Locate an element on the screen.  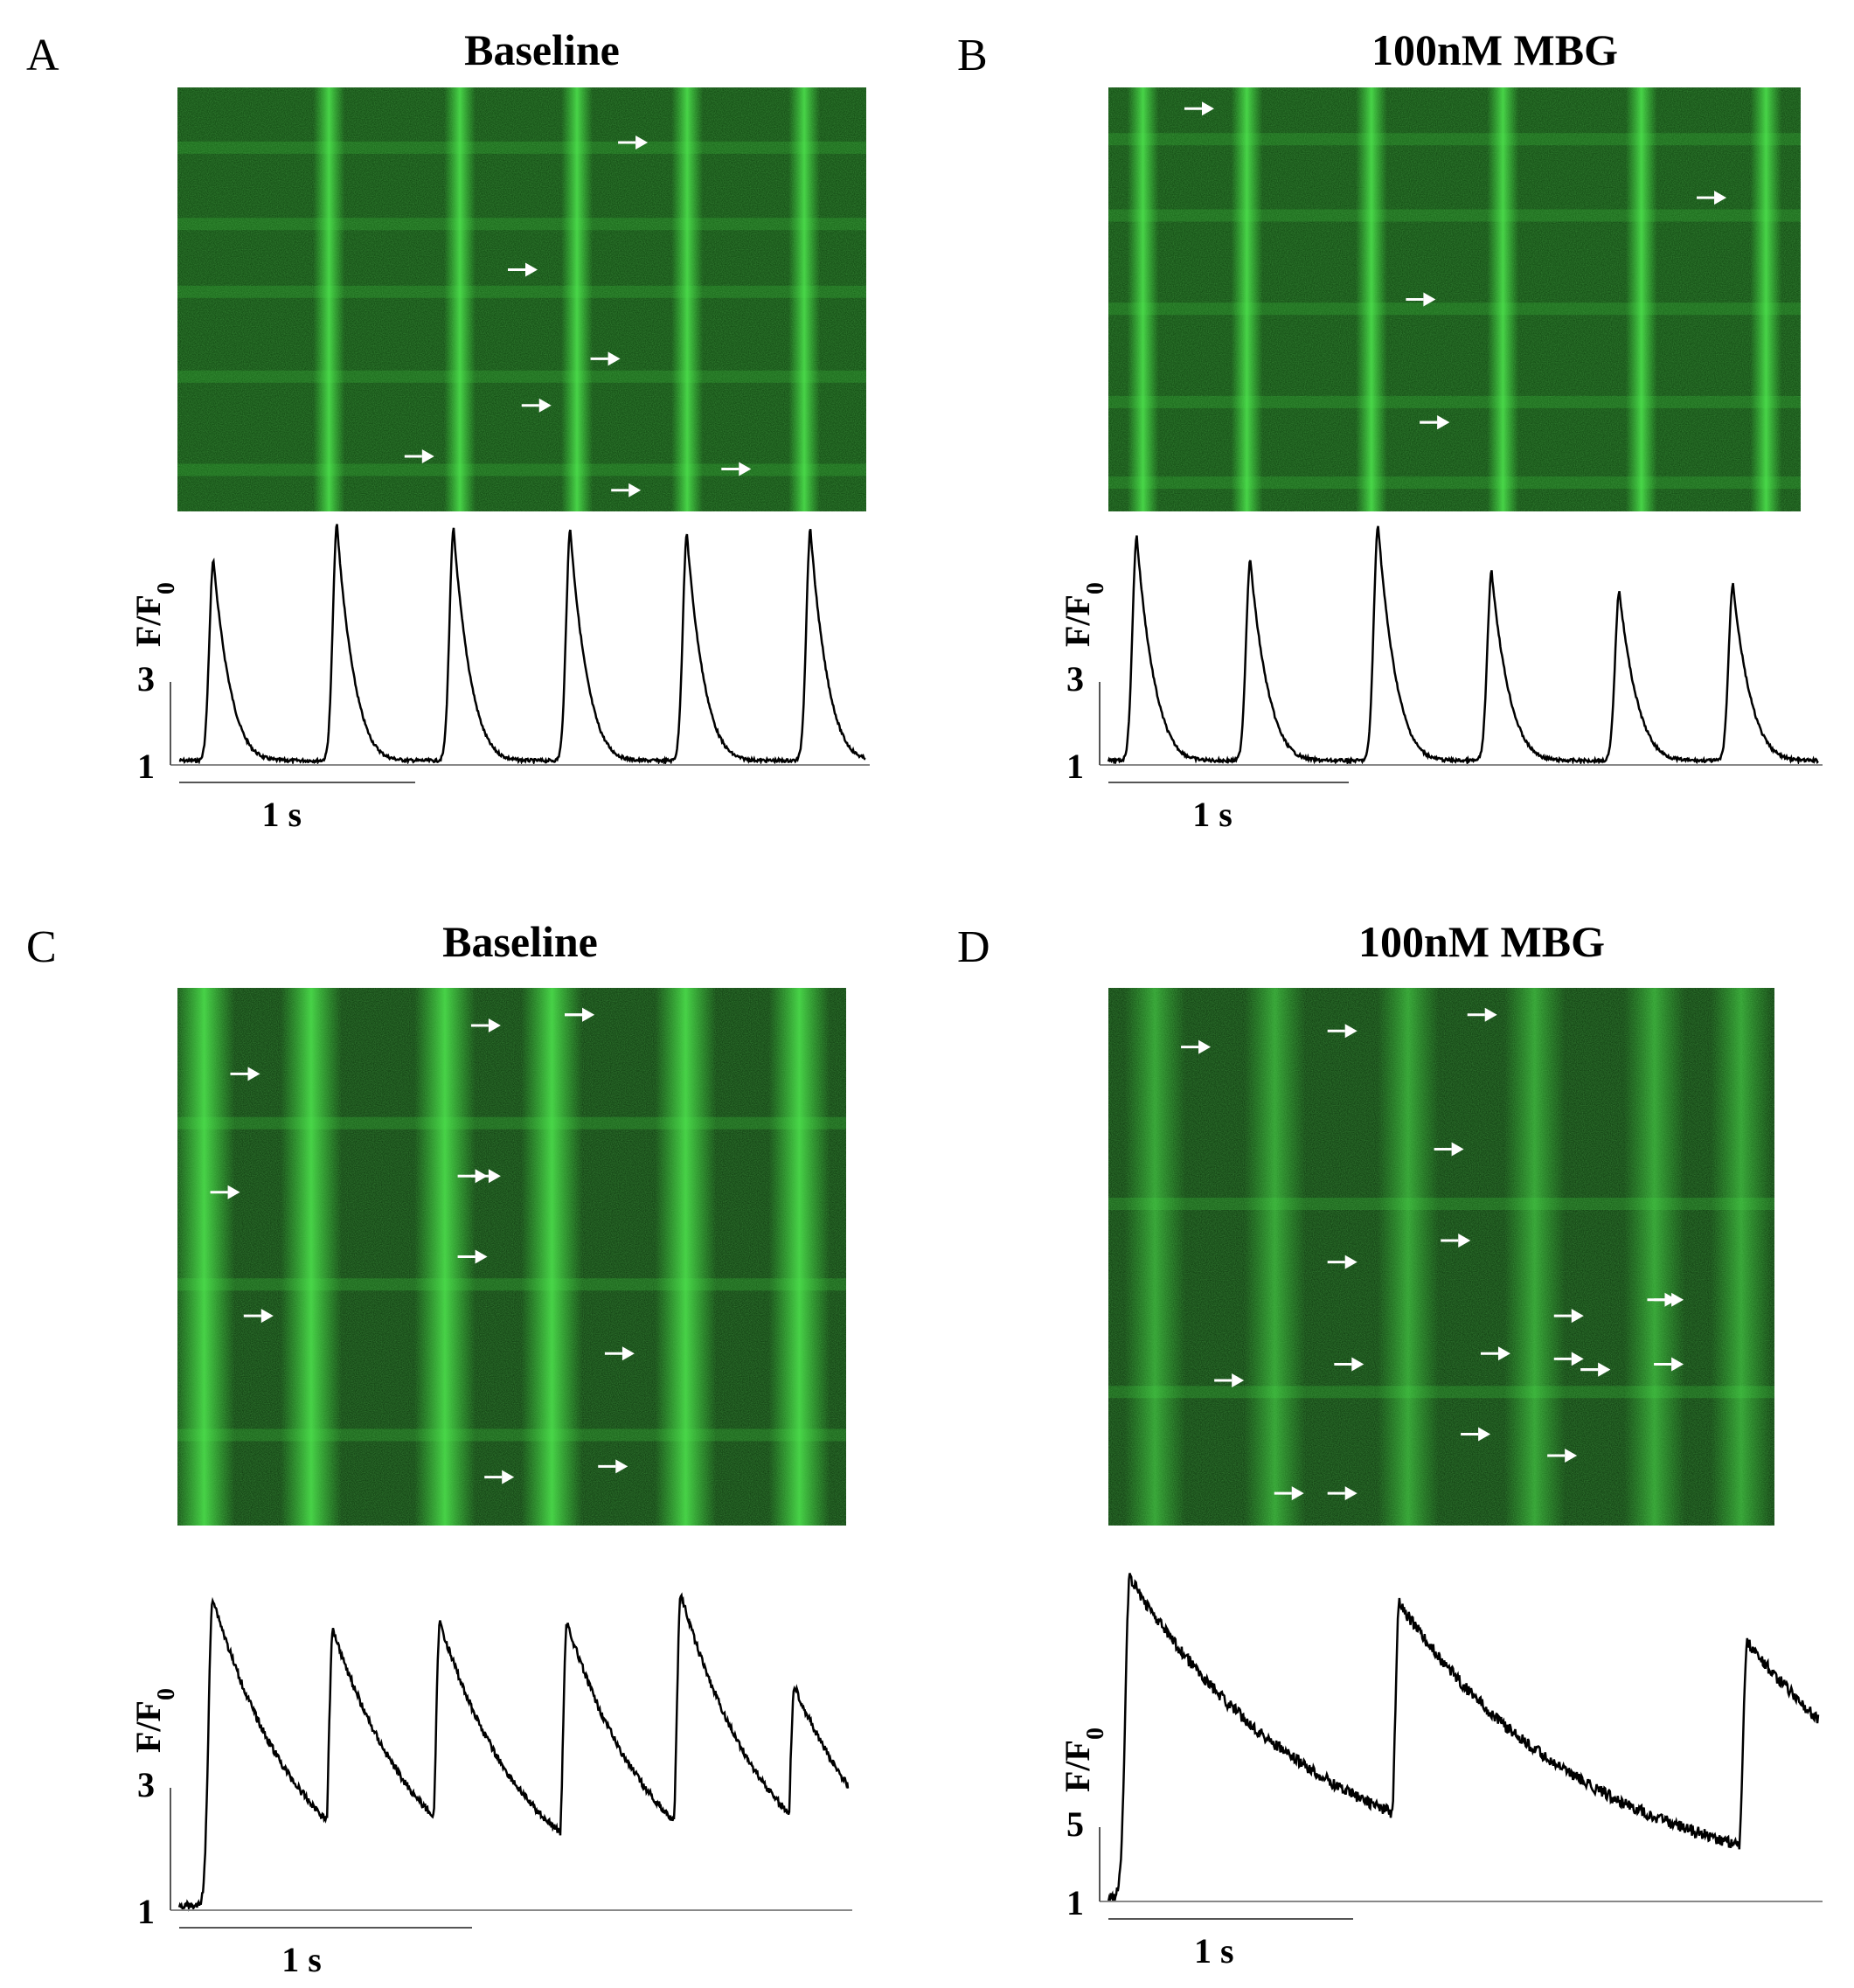
panel-b-letter: B is located at coordinates (972, 55).